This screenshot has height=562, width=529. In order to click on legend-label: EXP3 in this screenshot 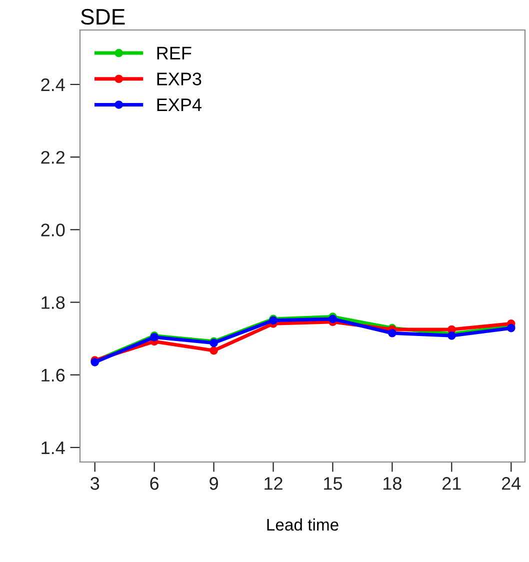, I will do `click(179, 79)`.